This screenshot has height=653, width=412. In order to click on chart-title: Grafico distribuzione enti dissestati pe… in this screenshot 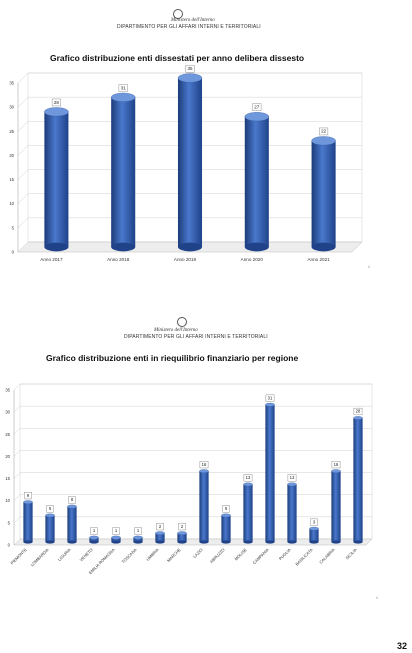, I will do `click(177, 58)`.